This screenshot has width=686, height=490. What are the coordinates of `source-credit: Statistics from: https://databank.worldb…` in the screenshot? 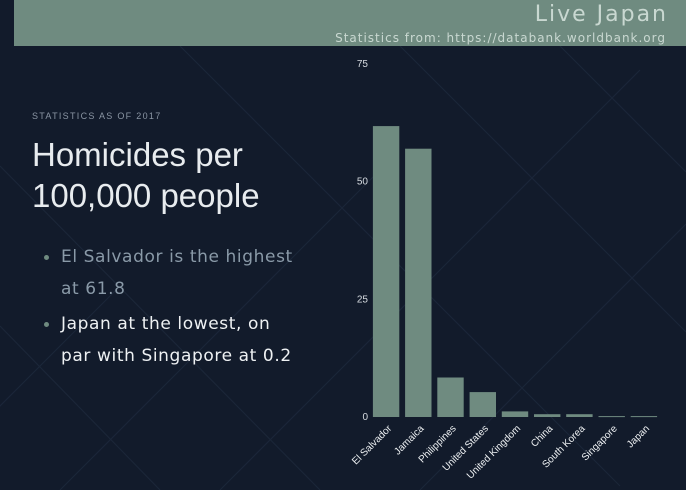 It's located at (500, 38).